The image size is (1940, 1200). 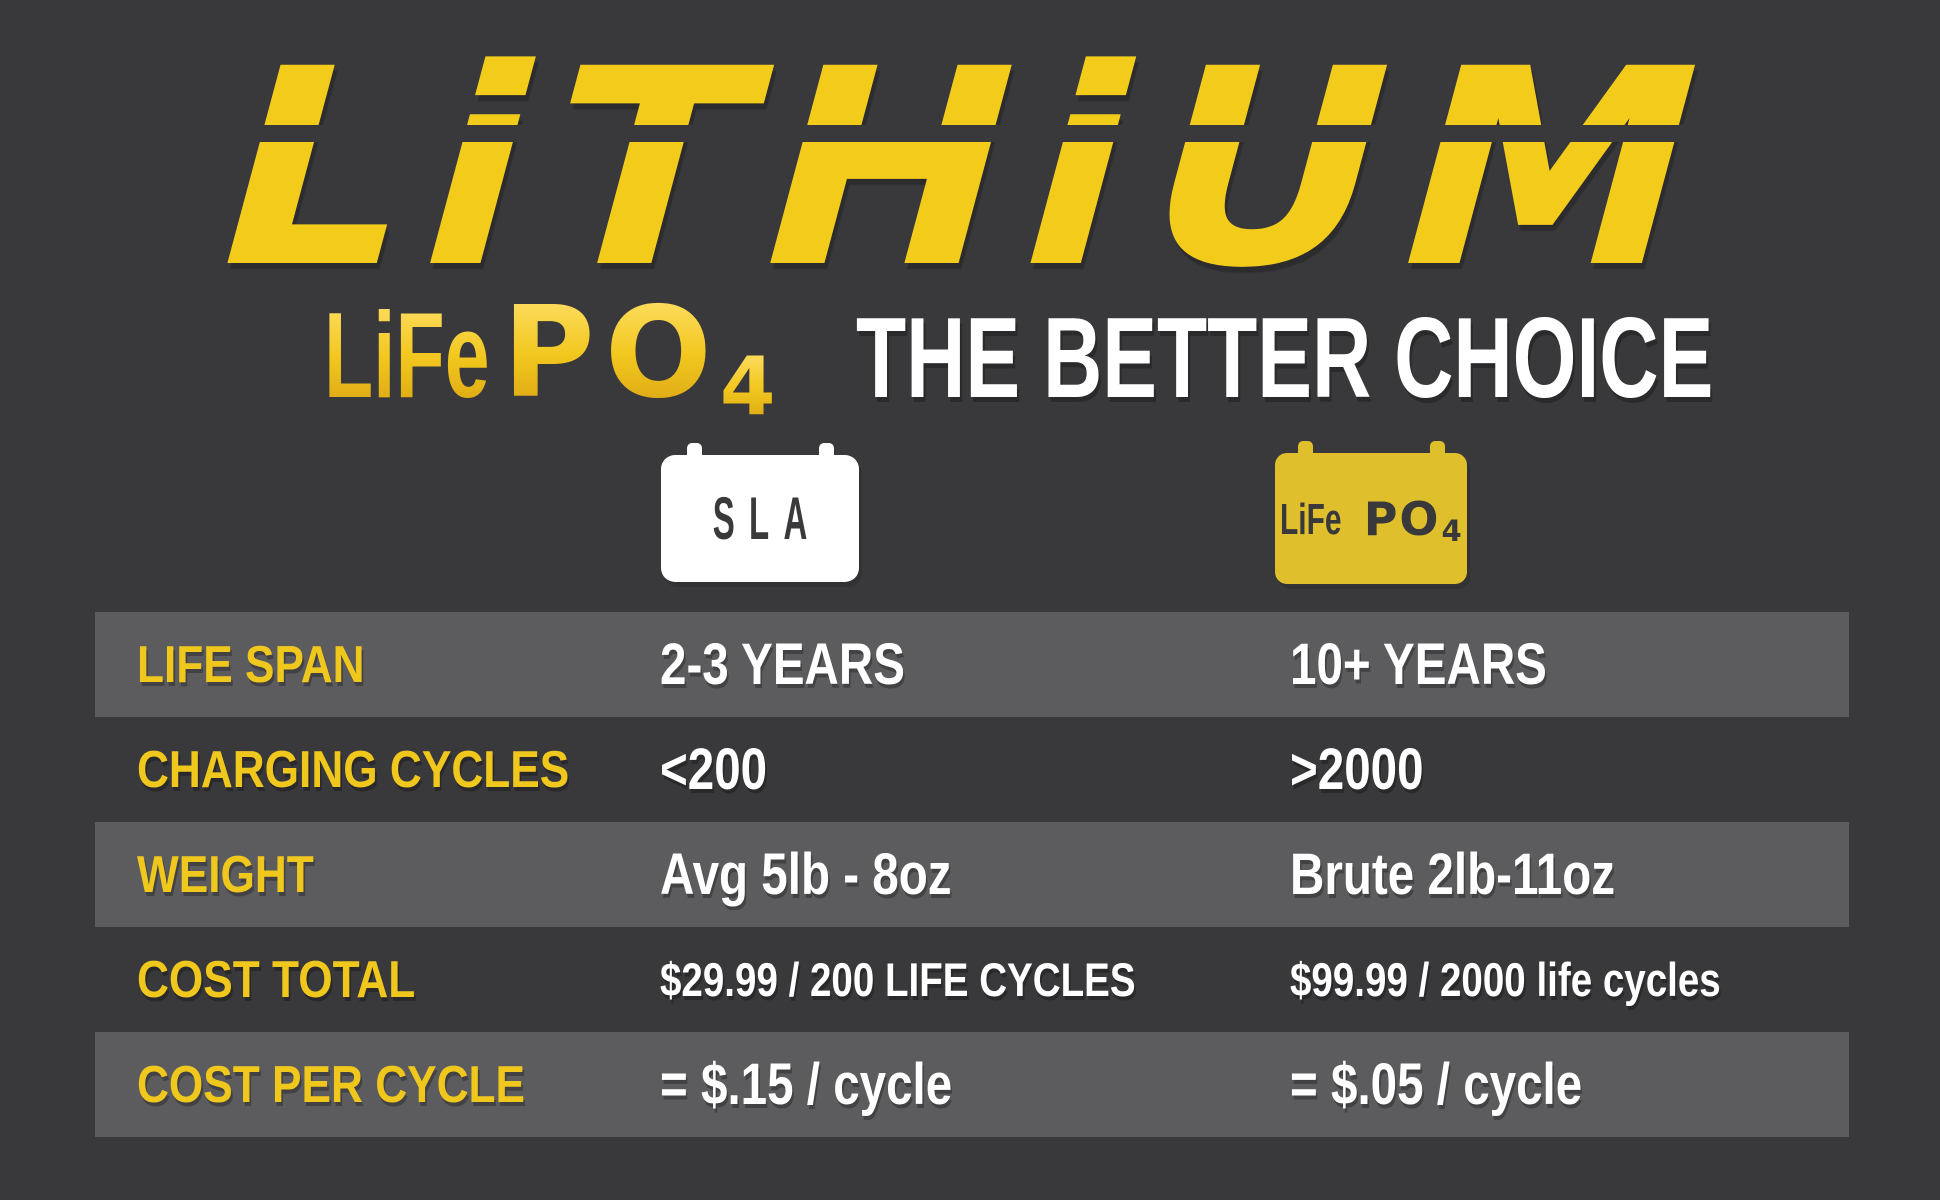 What do you see at coordinates (1311, 519) in the screenshot?
I see `mini-logo-life: LiFe` at bounding box center [1311, 519].